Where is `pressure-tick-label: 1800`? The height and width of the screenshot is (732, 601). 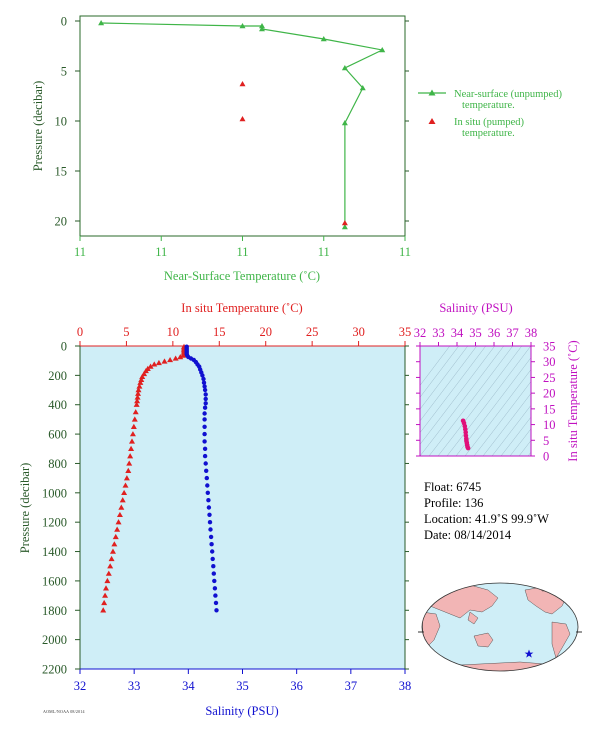 pressure-tick-label: 1800 is located at coordinates (54, 611).